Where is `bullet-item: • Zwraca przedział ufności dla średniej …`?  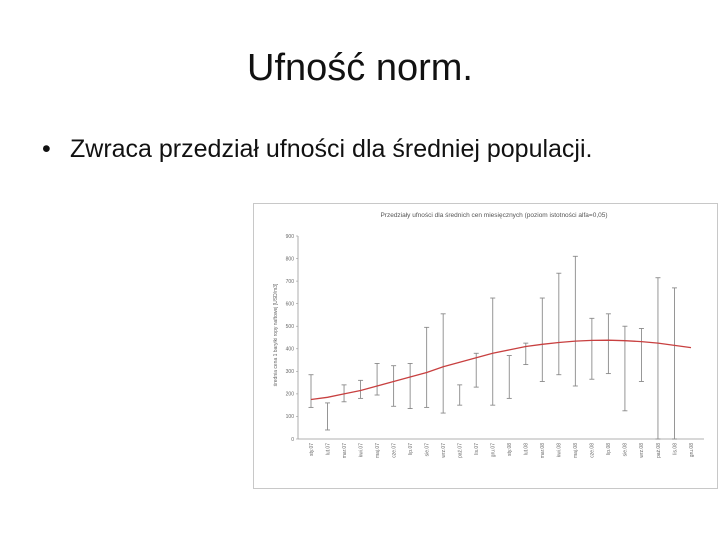 bullet-item: • Zwraca przedział ufności dla średniej … is located at coordinates (372, 149).